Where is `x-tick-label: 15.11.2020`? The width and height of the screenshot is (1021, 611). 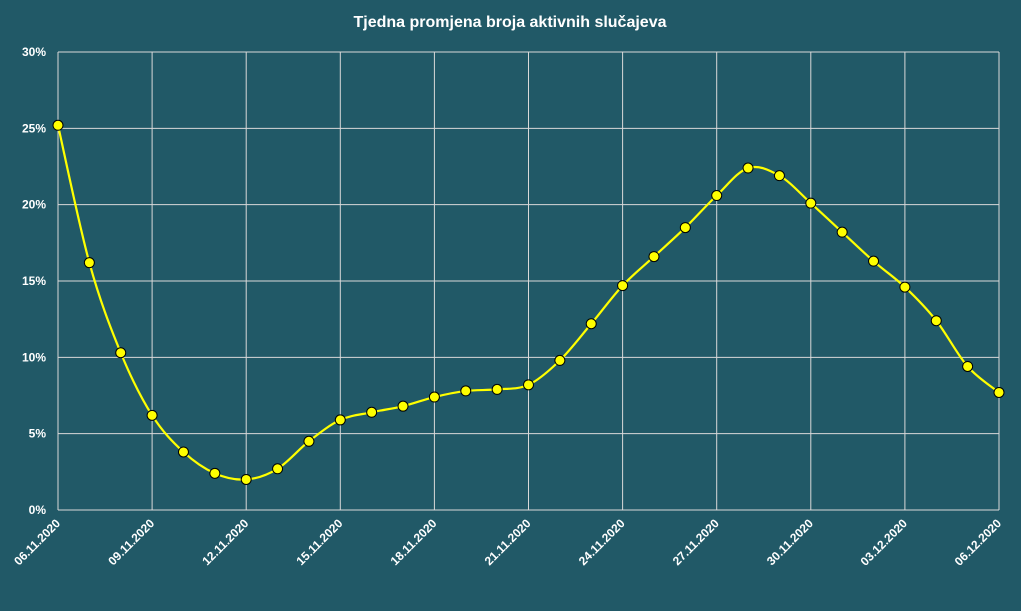
x-tick-label: 15.11.2020 is located at coordinates (320, 542).